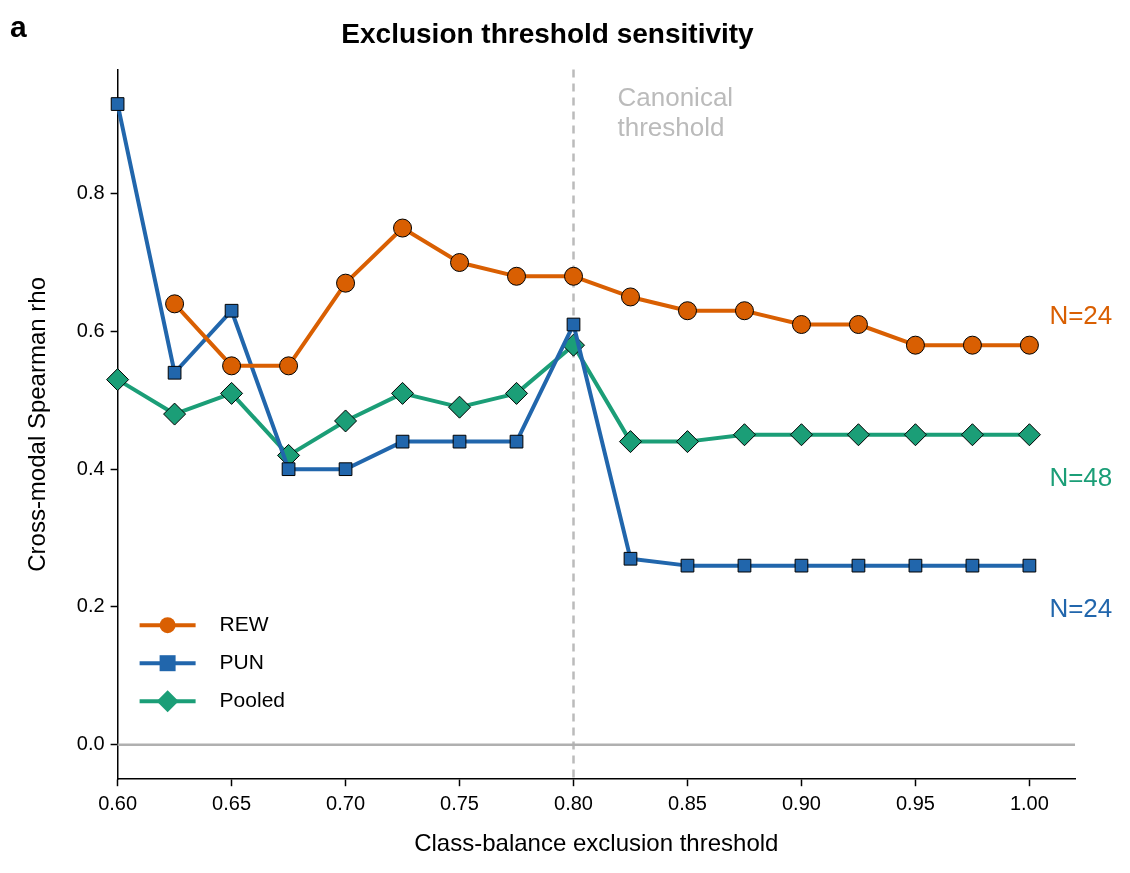 Image resolution: width=1130 pixels, height=873 pixels. I want to click on x-tick-label: 0.70, so click(346, 802).